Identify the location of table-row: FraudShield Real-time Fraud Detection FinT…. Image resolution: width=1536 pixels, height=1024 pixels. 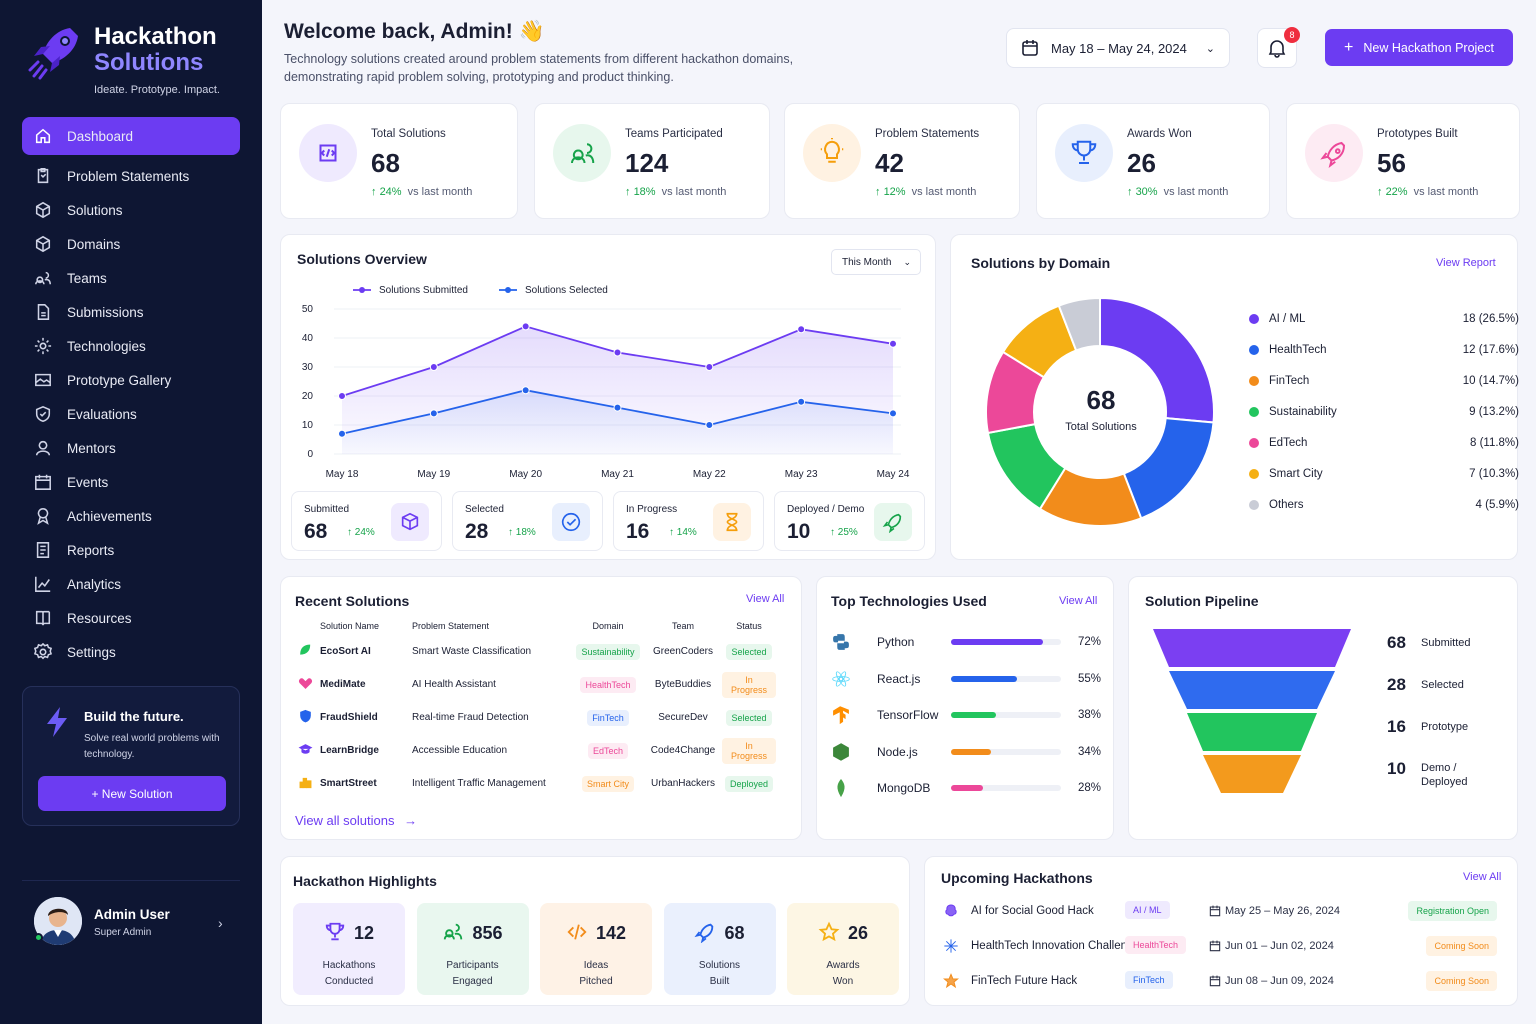
(537, 717).